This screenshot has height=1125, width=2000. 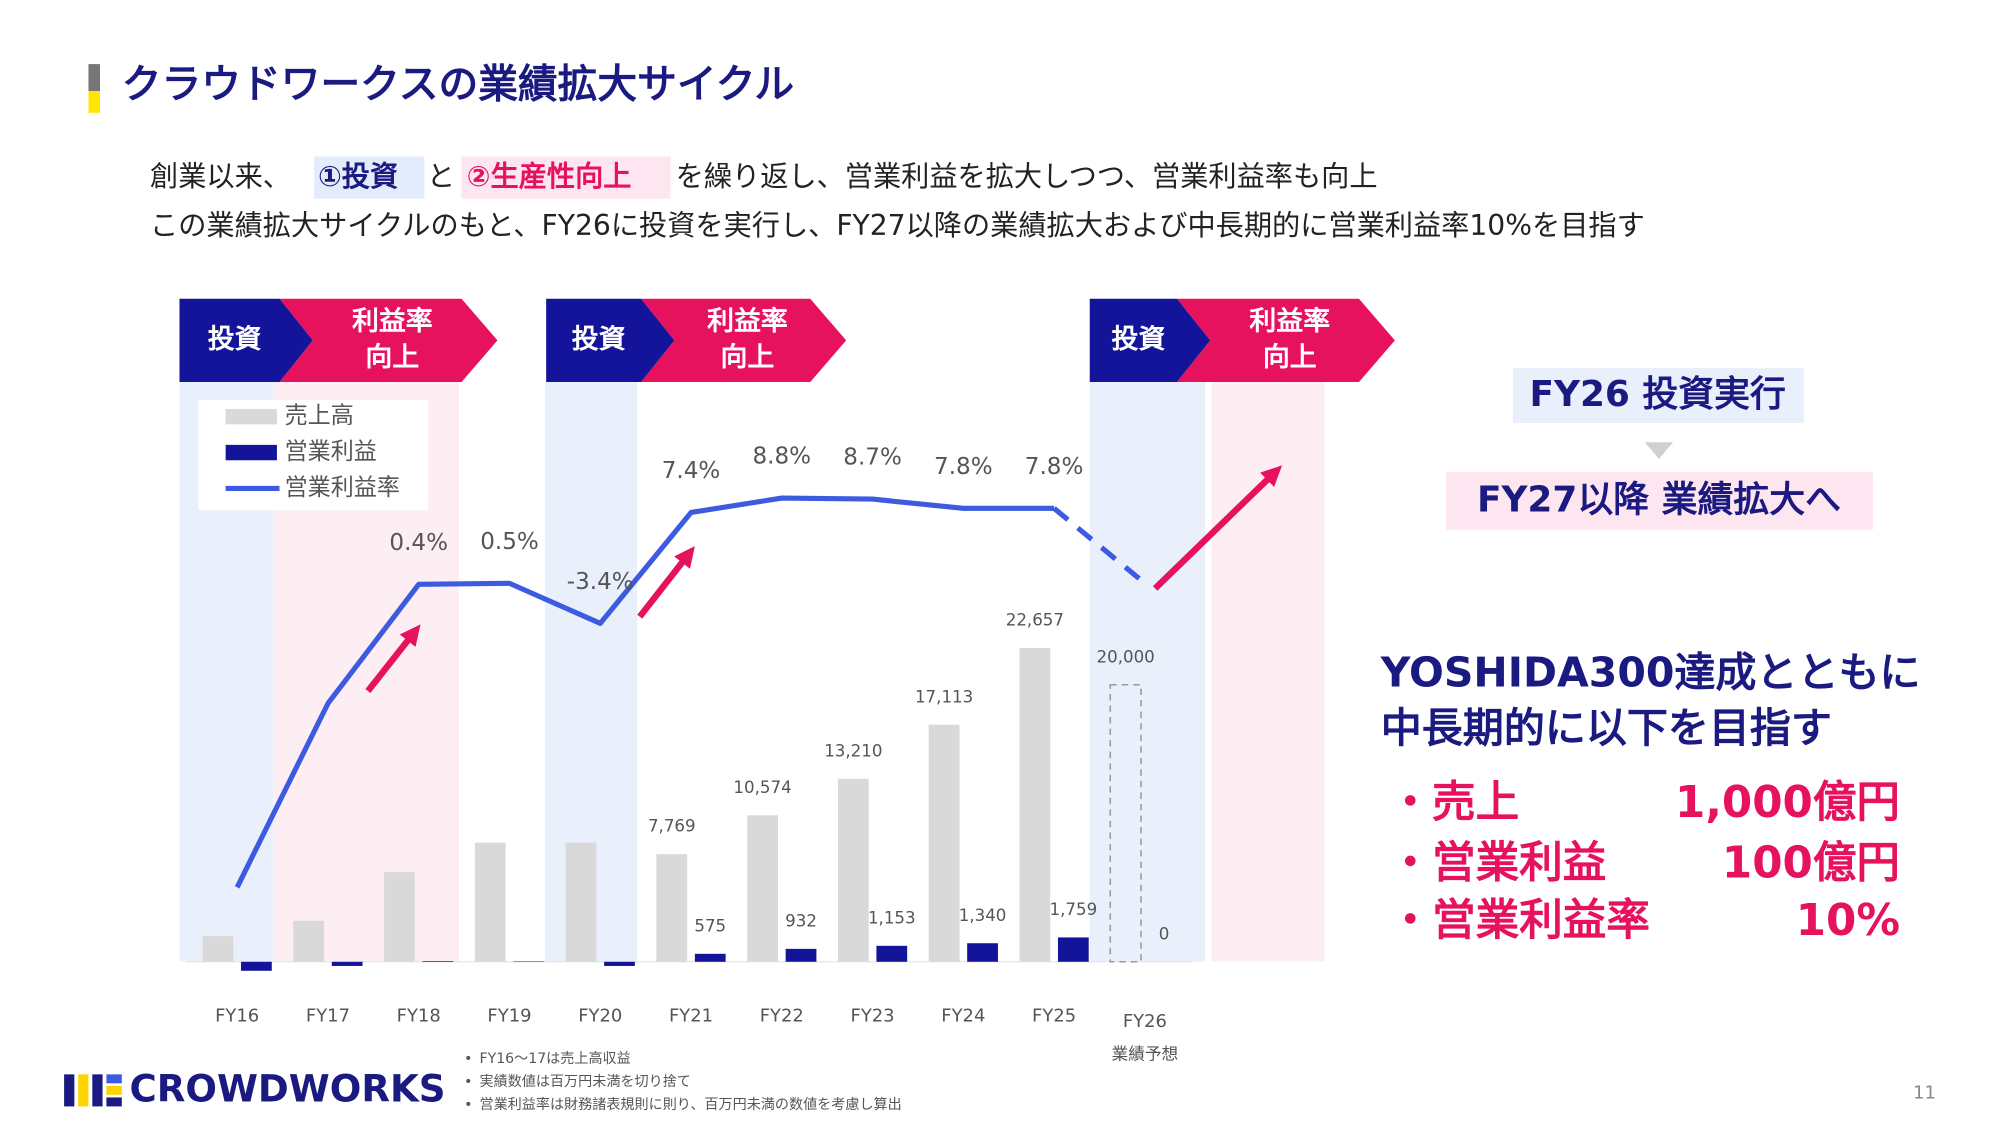 What do you see at coordinates (1787, 803) in the screenshot?
I see `target-value: 1,000億円` at bounding box center [1787, 803].